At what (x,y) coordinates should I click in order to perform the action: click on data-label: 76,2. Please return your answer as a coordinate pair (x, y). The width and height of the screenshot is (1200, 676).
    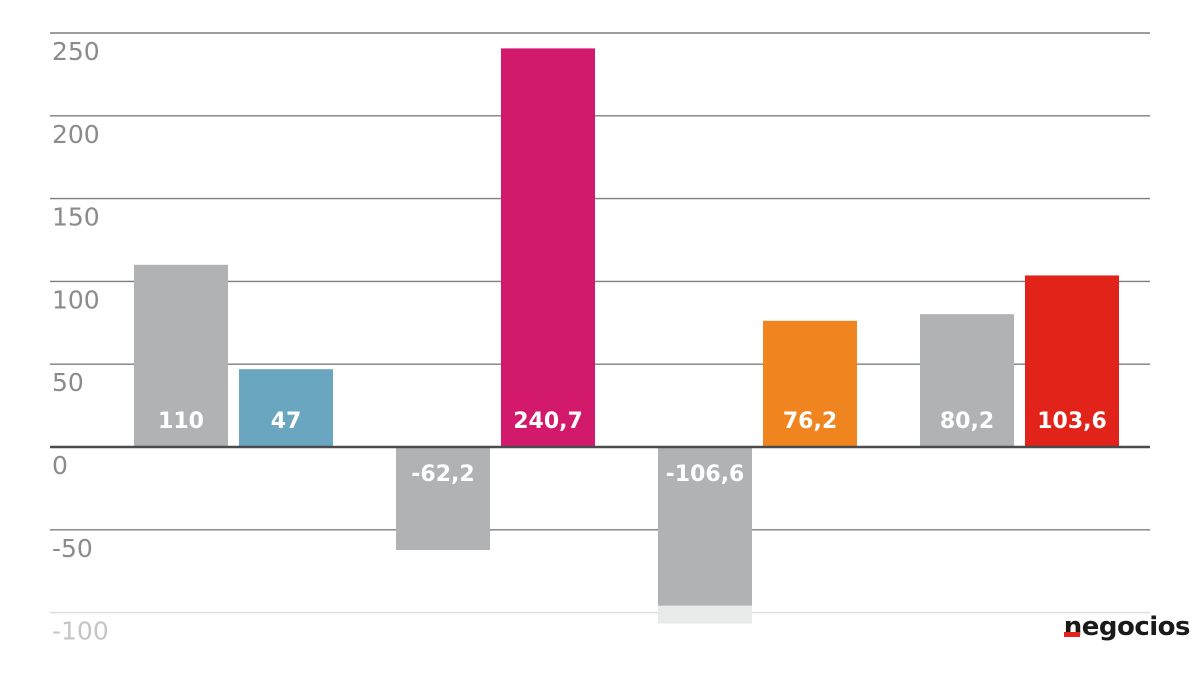
    Looking at the image, I should click on (810, 421).